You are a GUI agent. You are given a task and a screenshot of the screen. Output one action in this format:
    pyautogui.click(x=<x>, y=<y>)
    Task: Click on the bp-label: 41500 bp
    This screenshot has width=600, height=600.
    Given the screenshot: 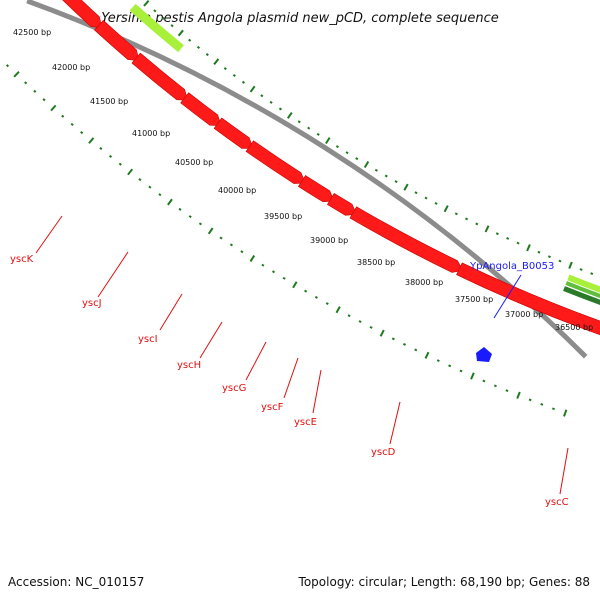 What is the action you would take?
    pyautogui.click(x=109, y=101)
    